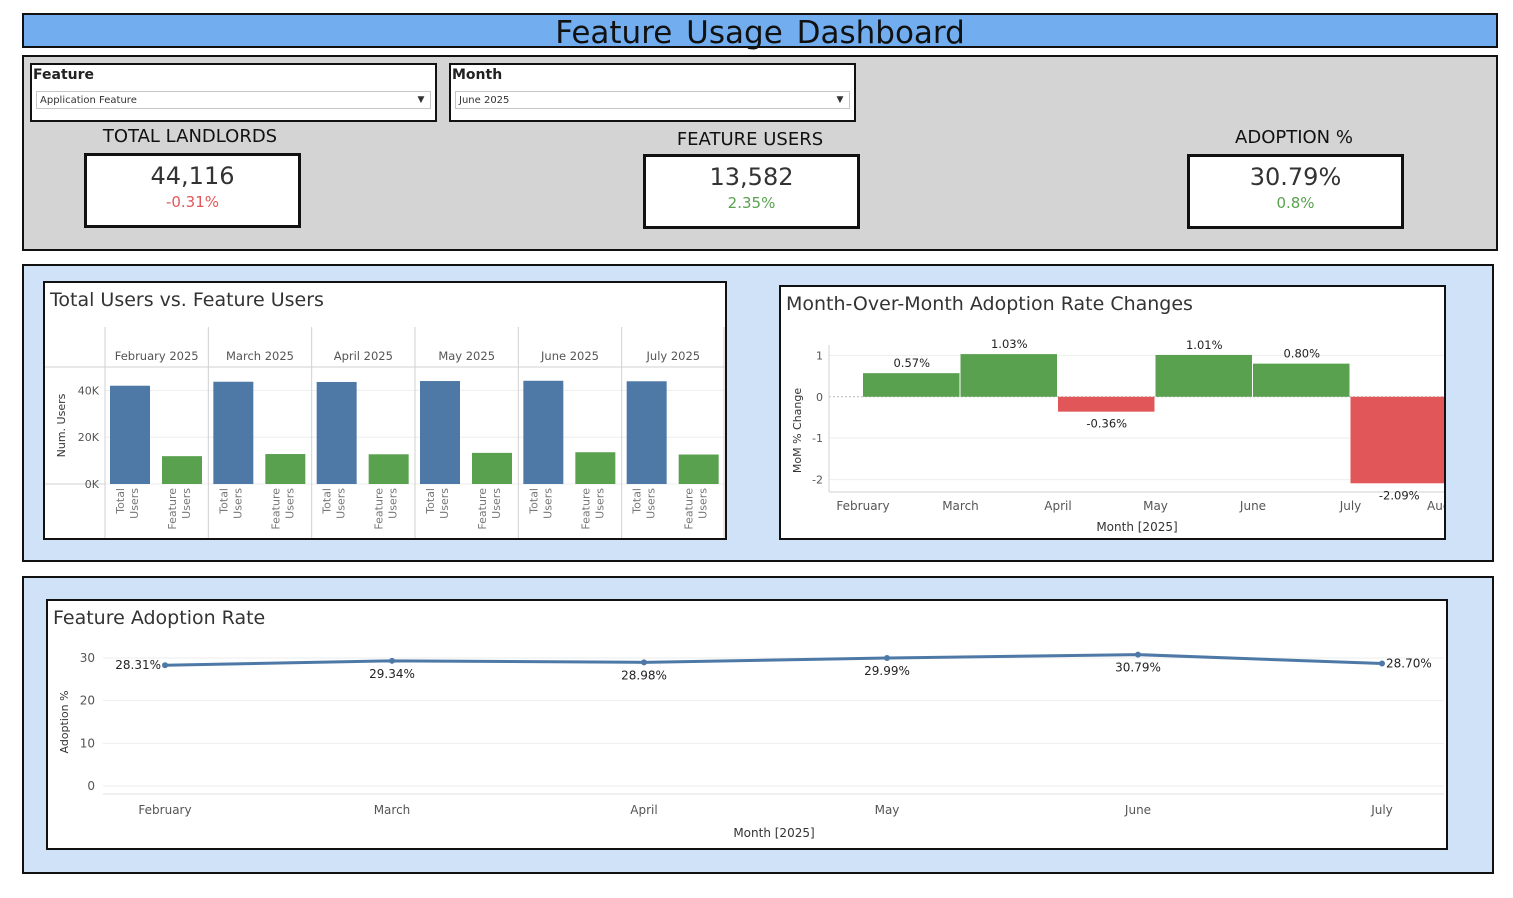  Describe the element at coordinates (1435, 506) in the screenshot. I see `x-tick-label: August` at that location.